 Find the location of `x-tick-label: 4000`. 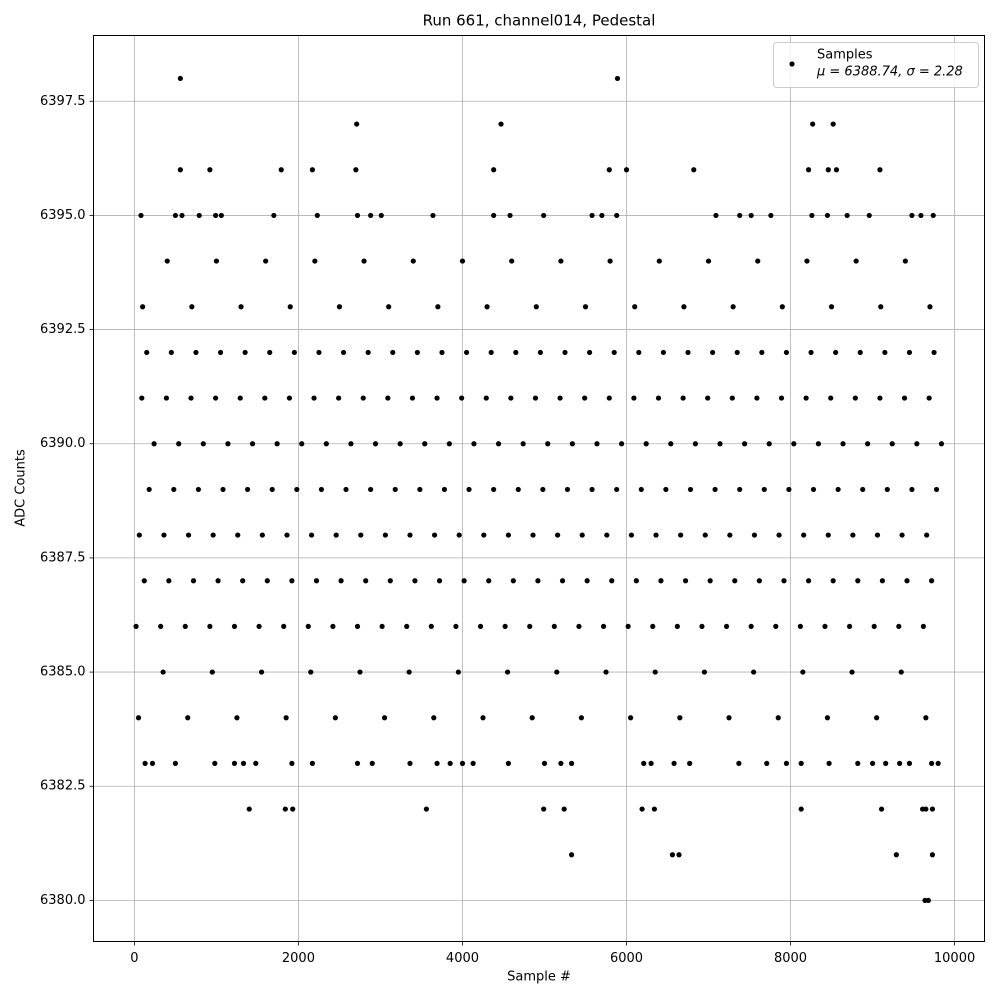

x-tick-label: 4000 is located at coordinates (462, 958).